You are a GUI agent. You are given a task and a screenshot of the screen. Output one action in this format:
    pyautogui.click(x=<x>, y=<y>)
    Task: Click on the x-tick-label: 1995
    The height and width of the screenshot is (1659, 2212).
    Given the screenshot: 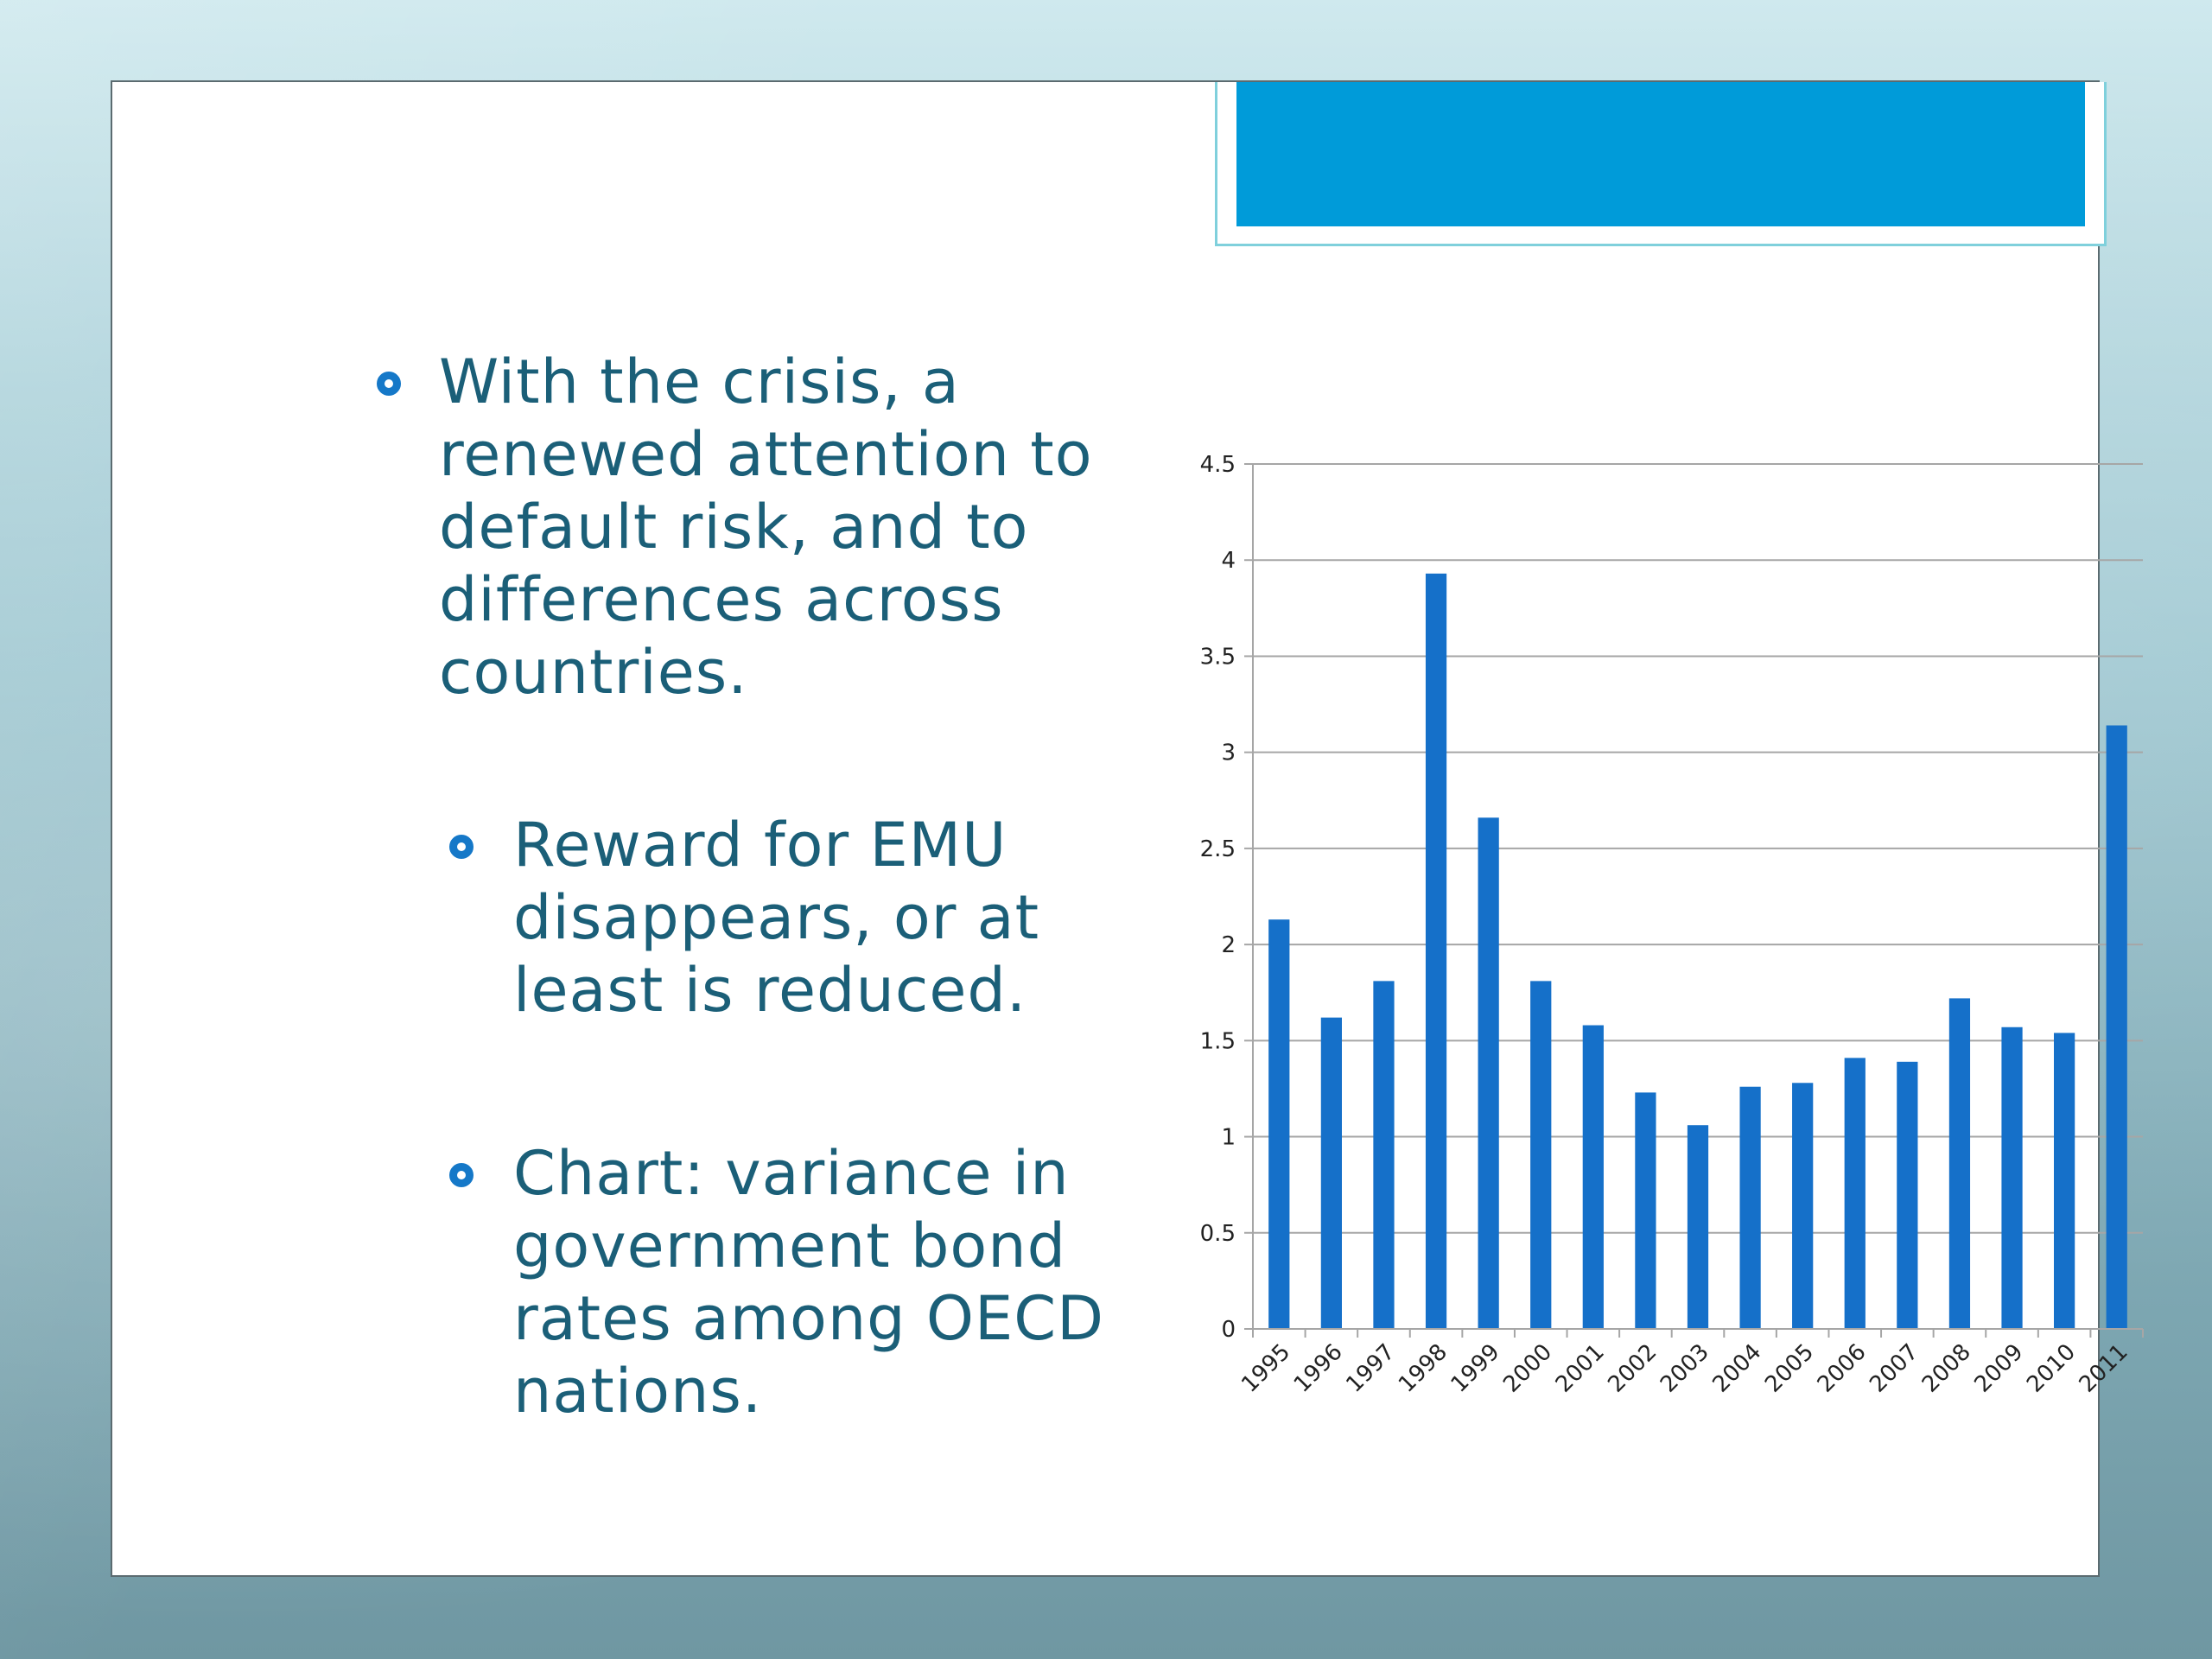 What is the action you would take?
    pyautogui.click(x=1265, y=1368)
    